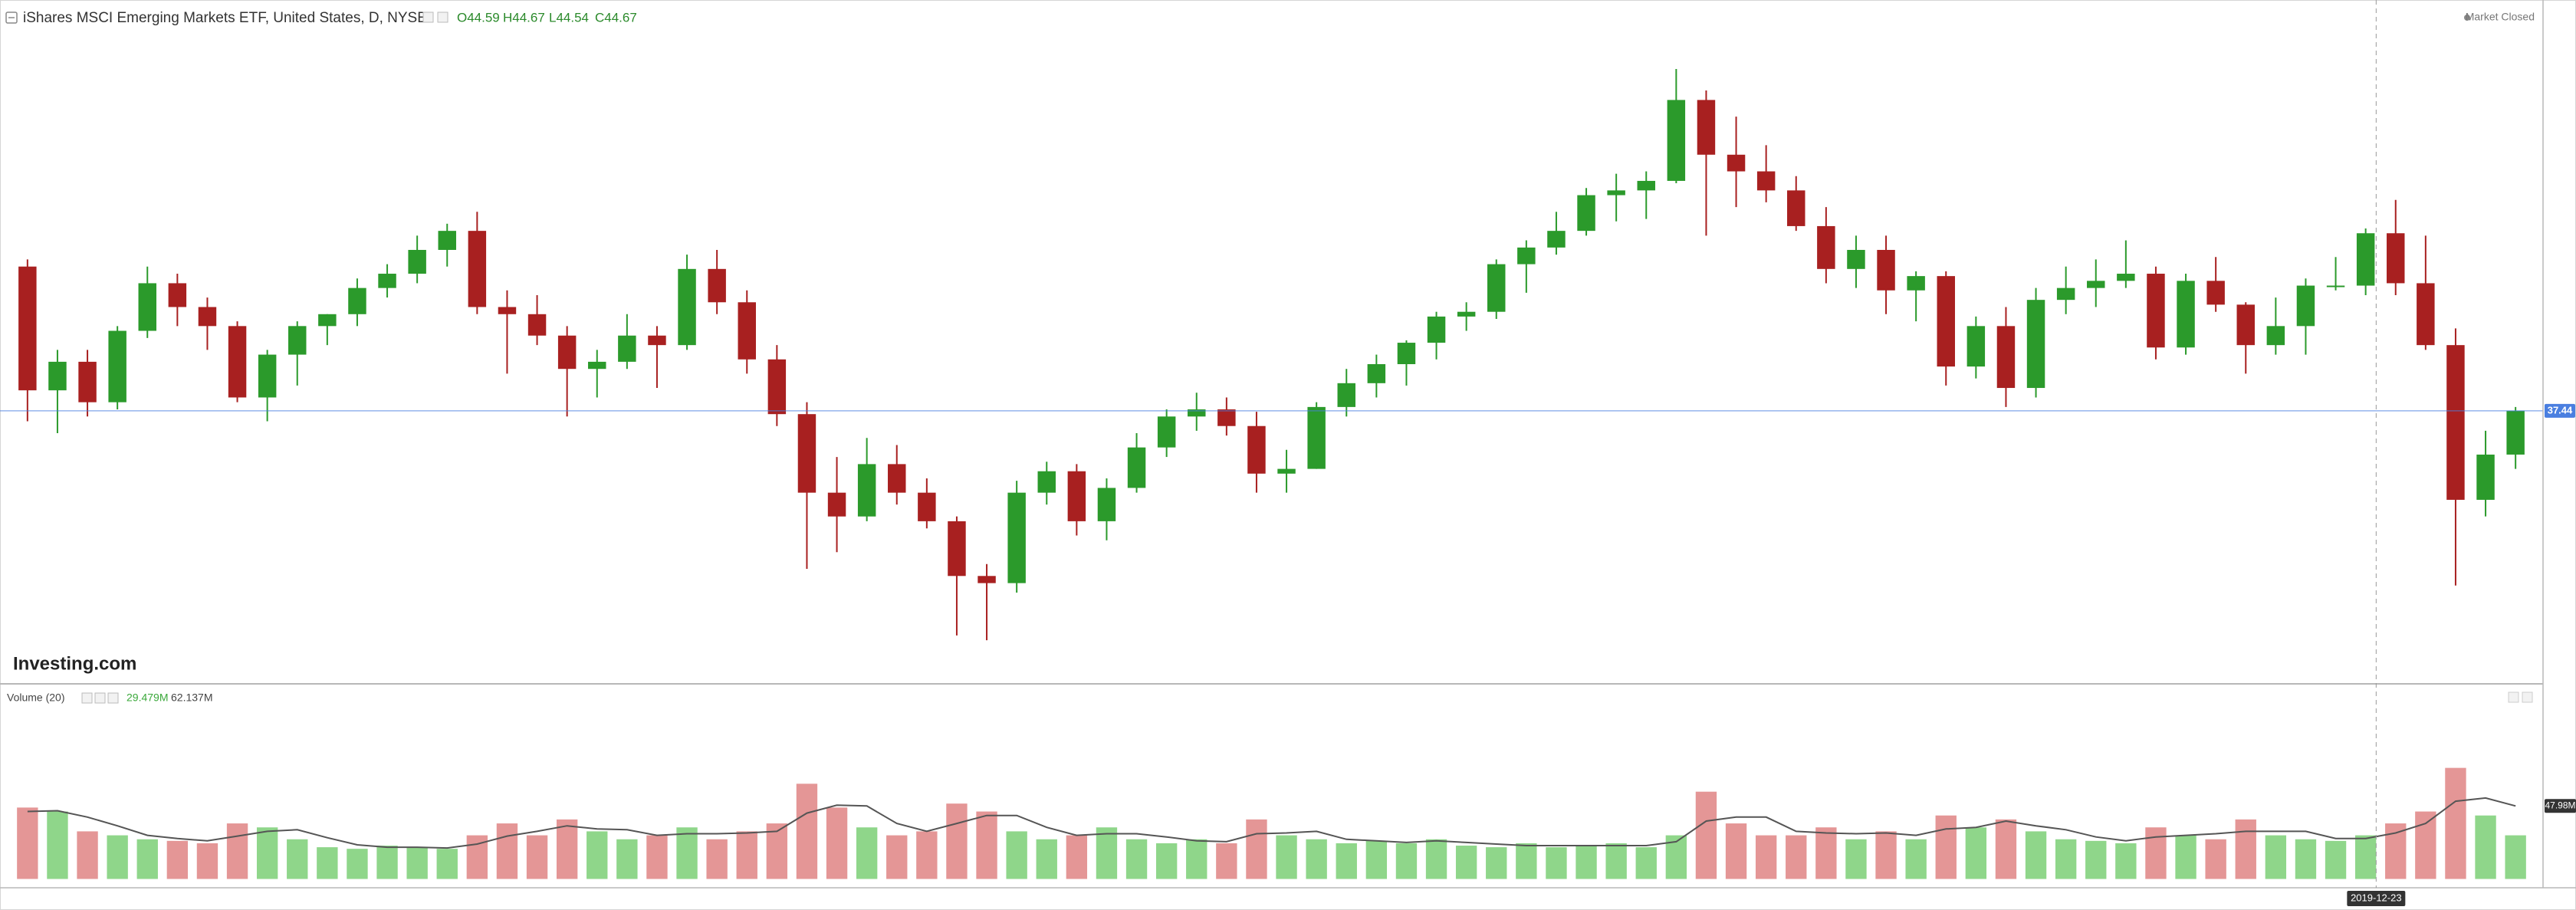  Describe the element at coordinates (2560, 806) in the screenshot. I see `volume-last-tag` at that location.